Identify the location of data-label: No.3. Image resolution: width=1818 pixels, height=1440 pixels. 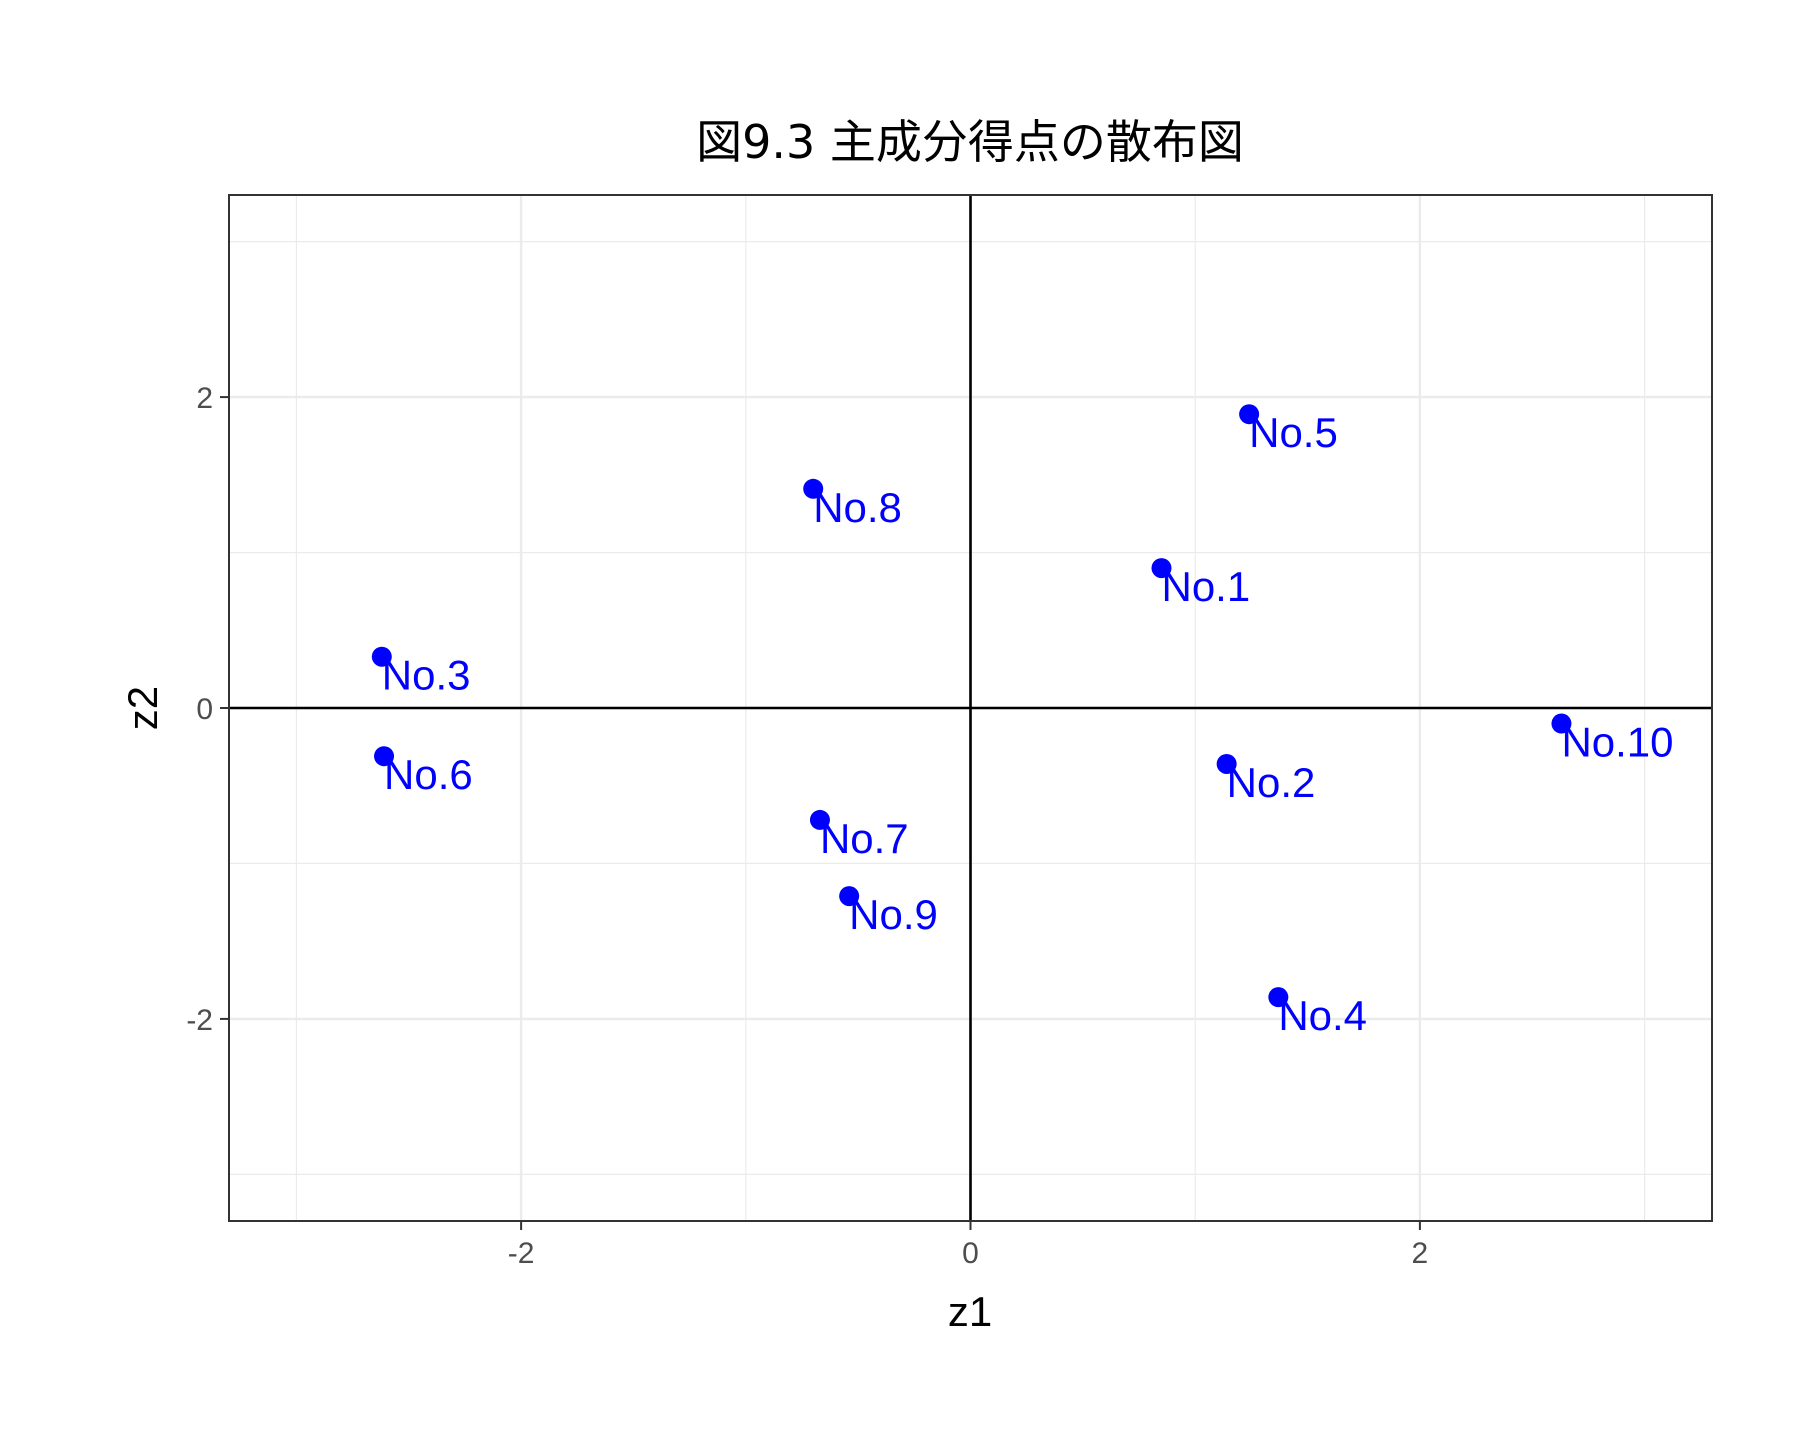
(426, 675).